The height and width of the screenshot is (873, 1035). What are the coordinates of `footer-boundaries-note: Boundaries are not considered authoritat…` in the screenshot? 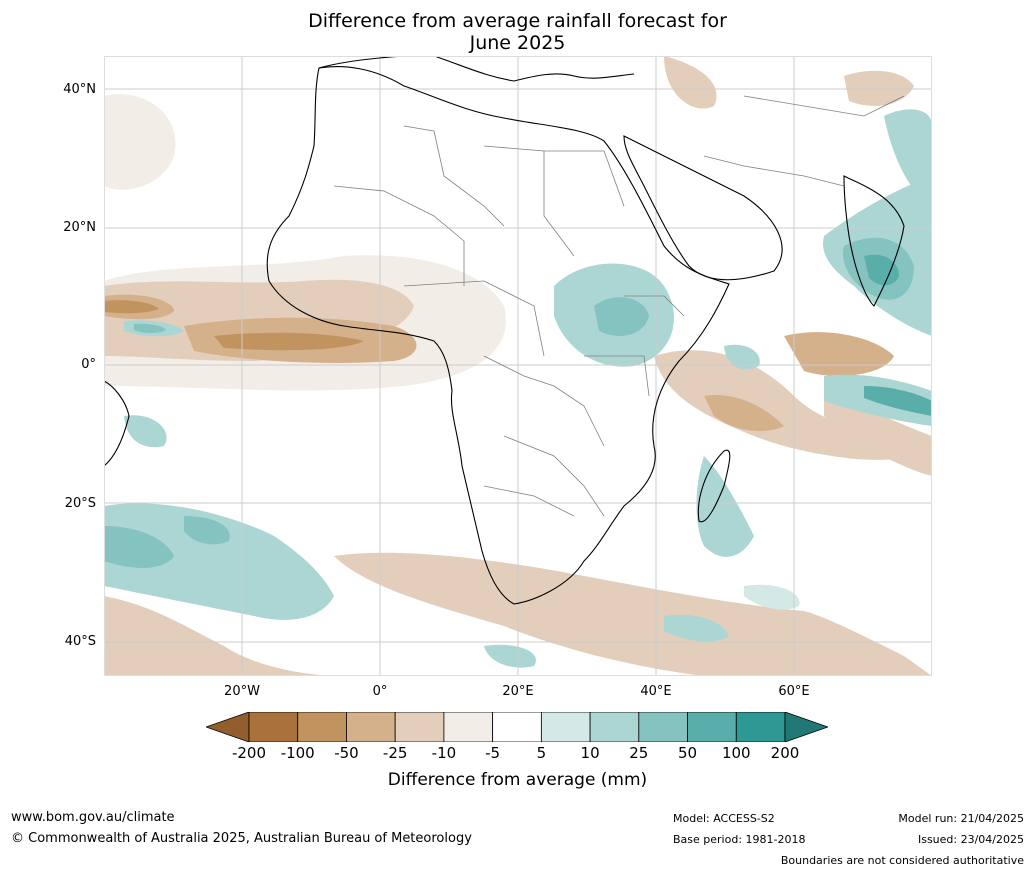 It's located at (902, 860).